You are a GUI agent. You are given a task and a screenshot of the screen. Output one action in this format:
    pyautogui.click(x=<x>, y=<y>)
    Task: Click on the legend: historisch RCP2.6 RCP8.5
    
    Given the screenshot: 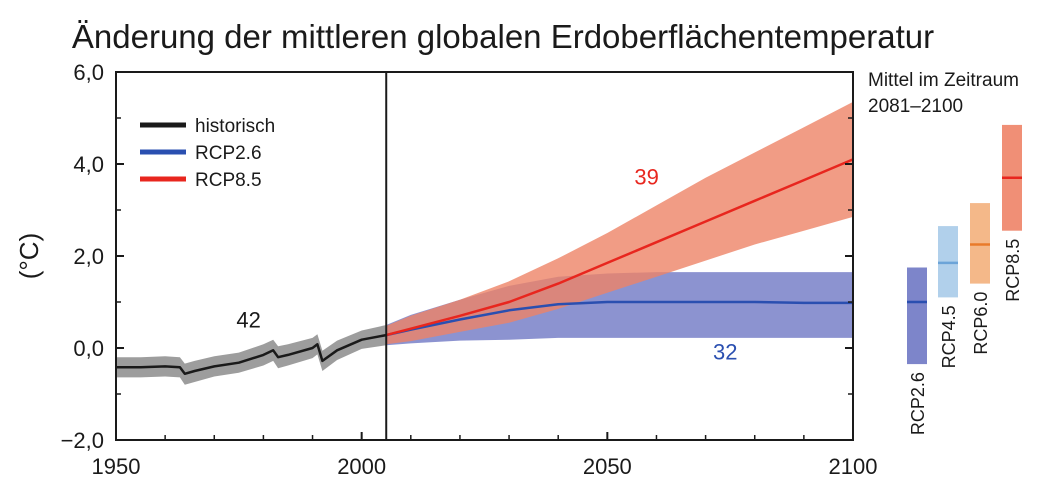 What is the action you would take?
    pyautogui.click(x=207, y=153)
    